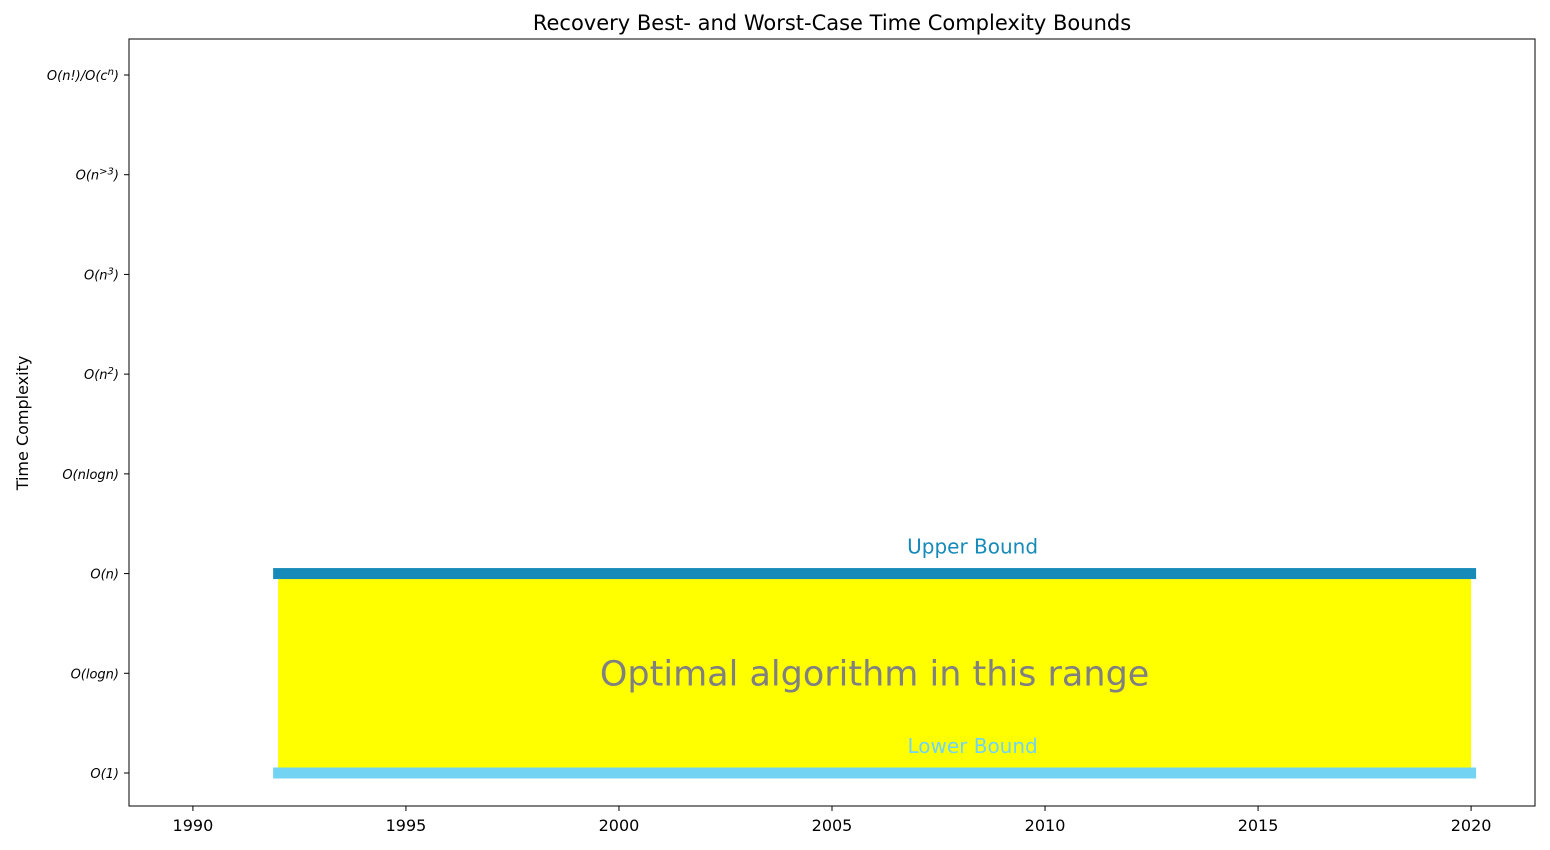 This screenshot has height=850, width=1550. What do you see at coordinates (101, 275) in the screenshot?
I see `y-tick-label-5: O(n3)` at bounding box center [101, 275].